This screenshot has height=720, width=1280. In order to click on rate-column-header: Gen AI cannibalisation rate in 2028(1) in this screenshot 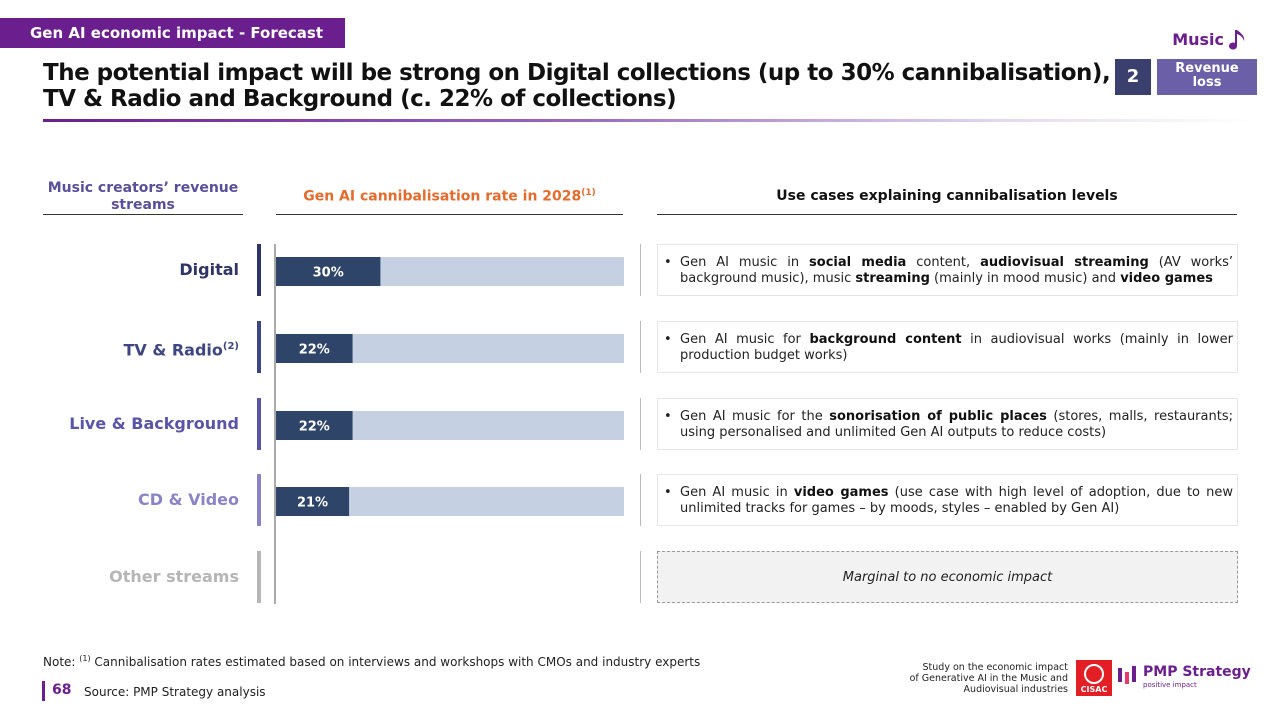, I will do `click(449, 196)`.